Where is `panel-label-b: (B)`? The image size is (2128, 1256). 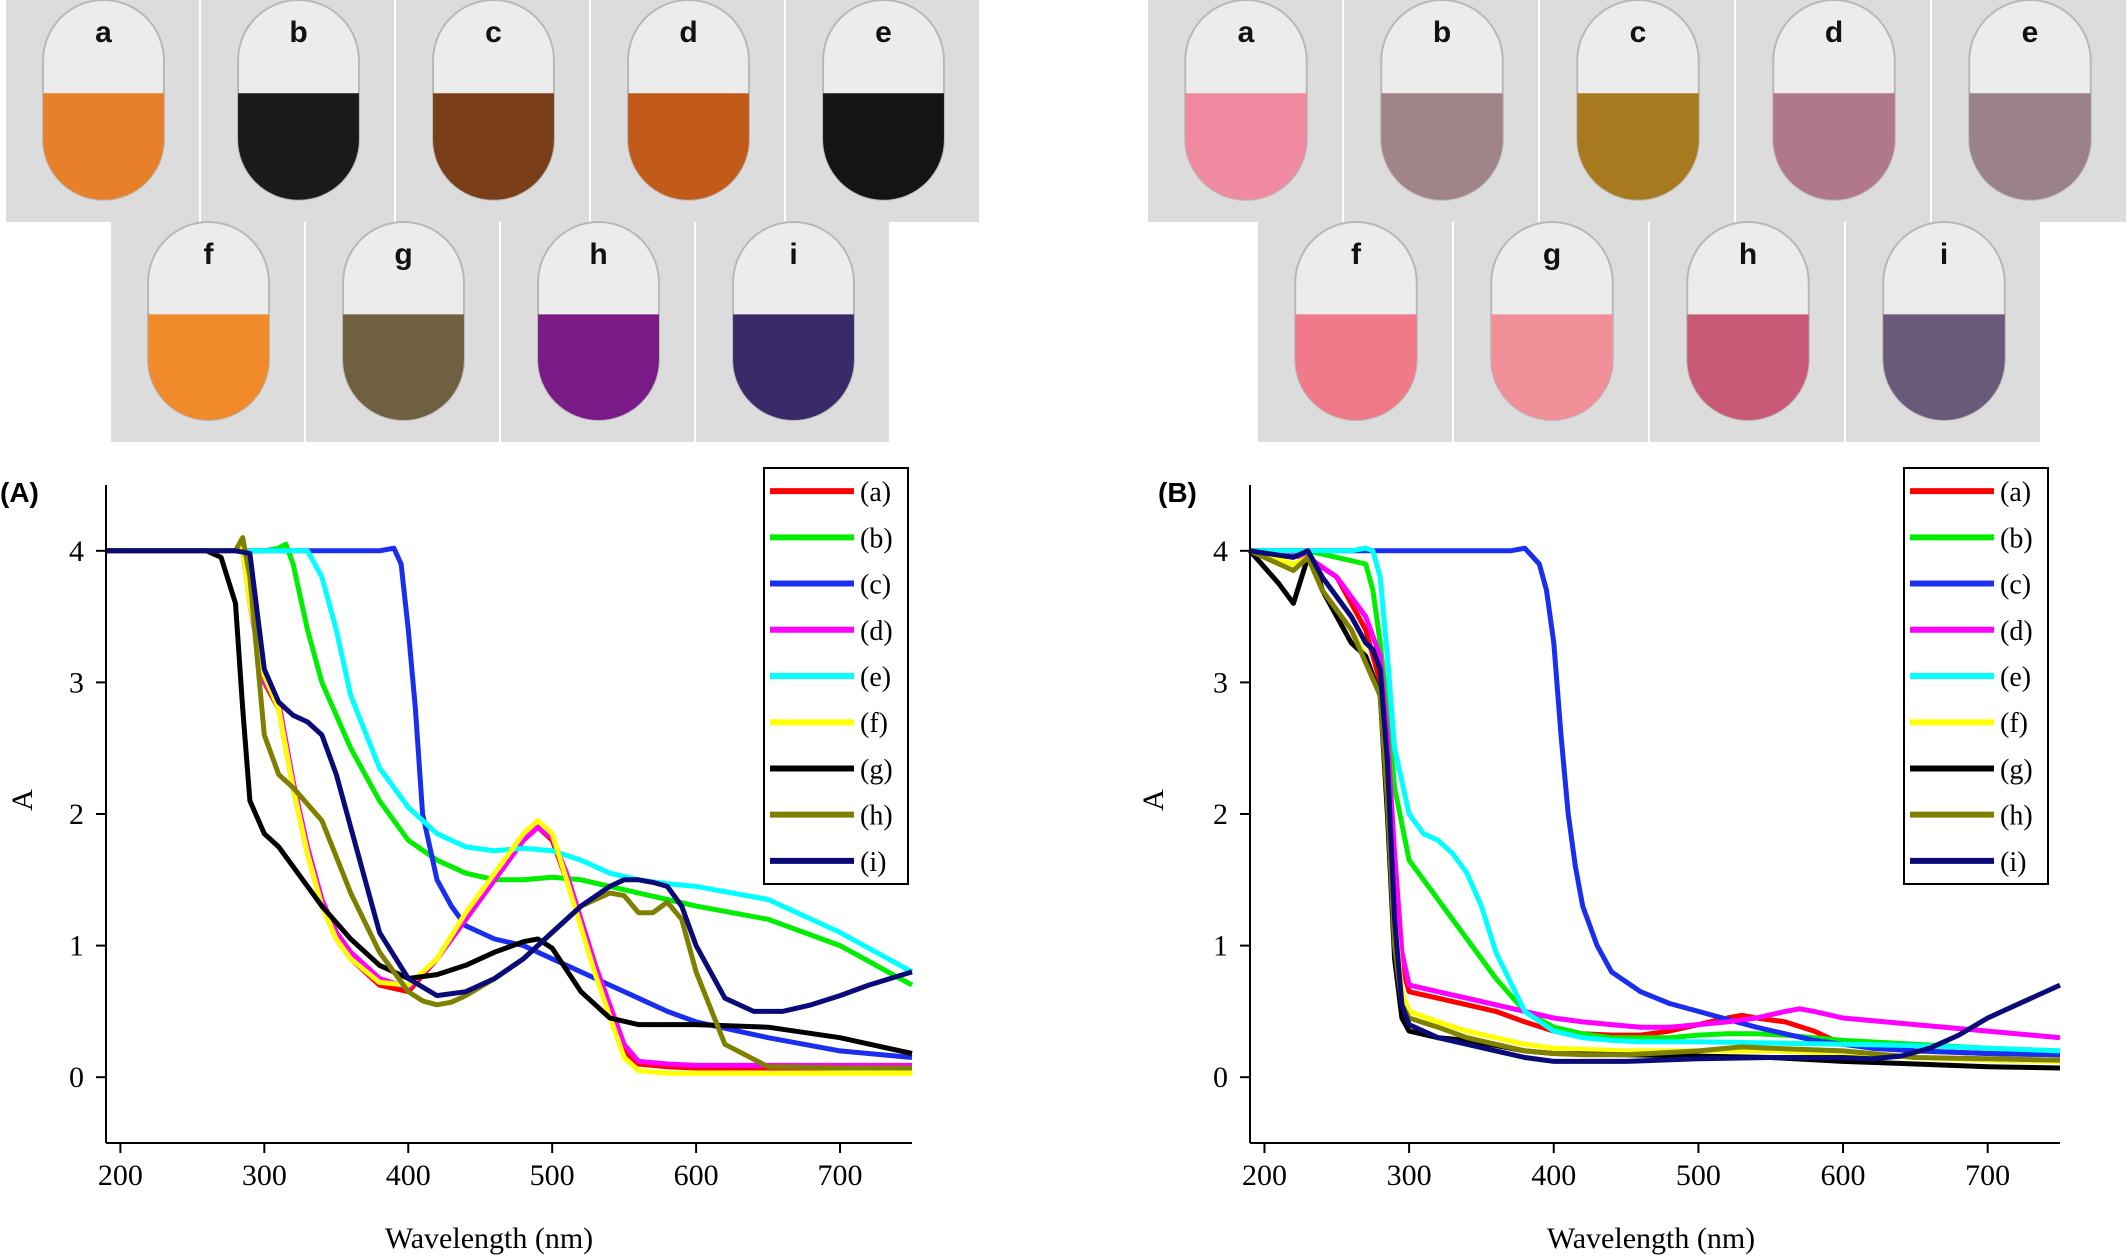
panel-label-b: (B) is located at coordinates (1177, 492).